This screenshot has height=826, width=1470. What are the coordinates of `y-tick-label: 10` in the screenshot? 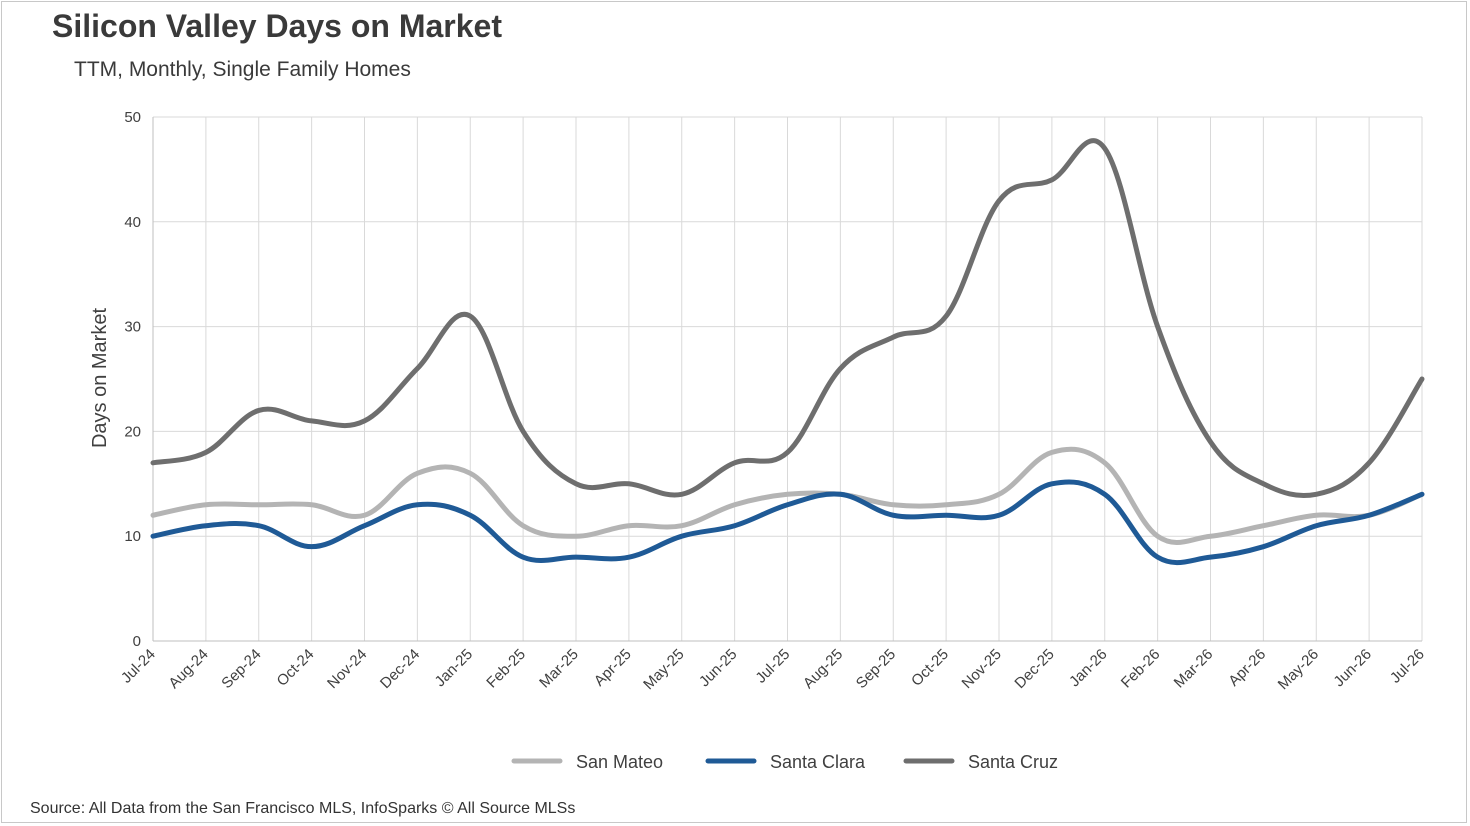 It's located at (132, 536).